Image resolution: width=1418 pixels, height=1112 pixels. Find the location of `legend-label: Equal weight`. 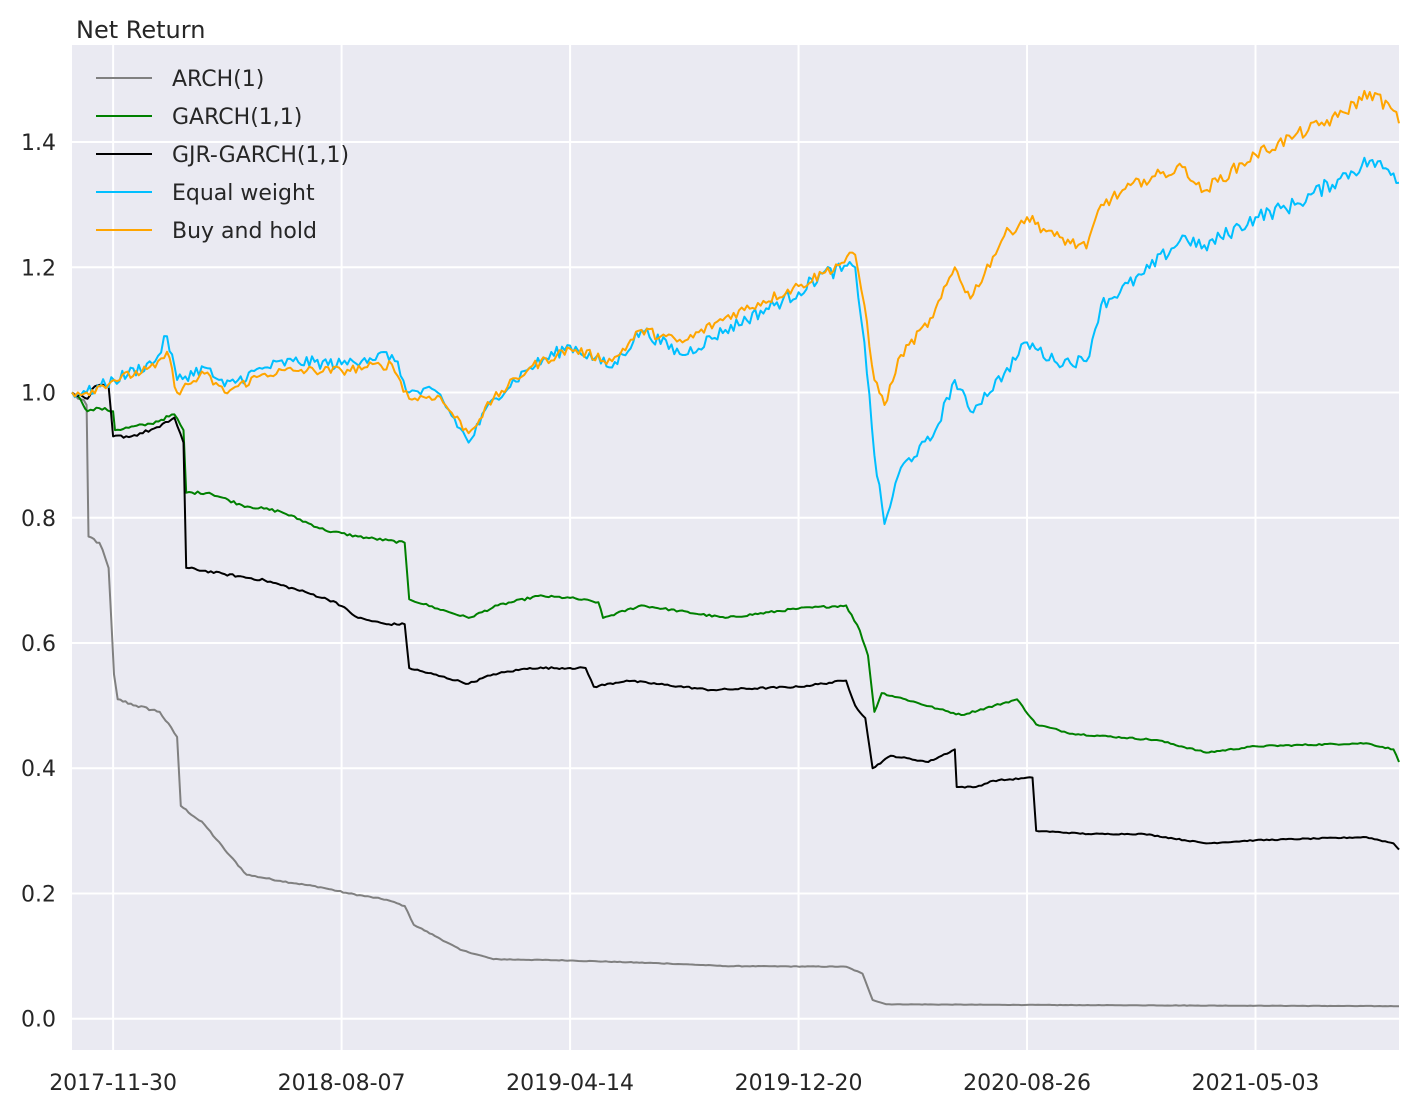

legend-label: Equal weight is located at coordinates (243, 193).